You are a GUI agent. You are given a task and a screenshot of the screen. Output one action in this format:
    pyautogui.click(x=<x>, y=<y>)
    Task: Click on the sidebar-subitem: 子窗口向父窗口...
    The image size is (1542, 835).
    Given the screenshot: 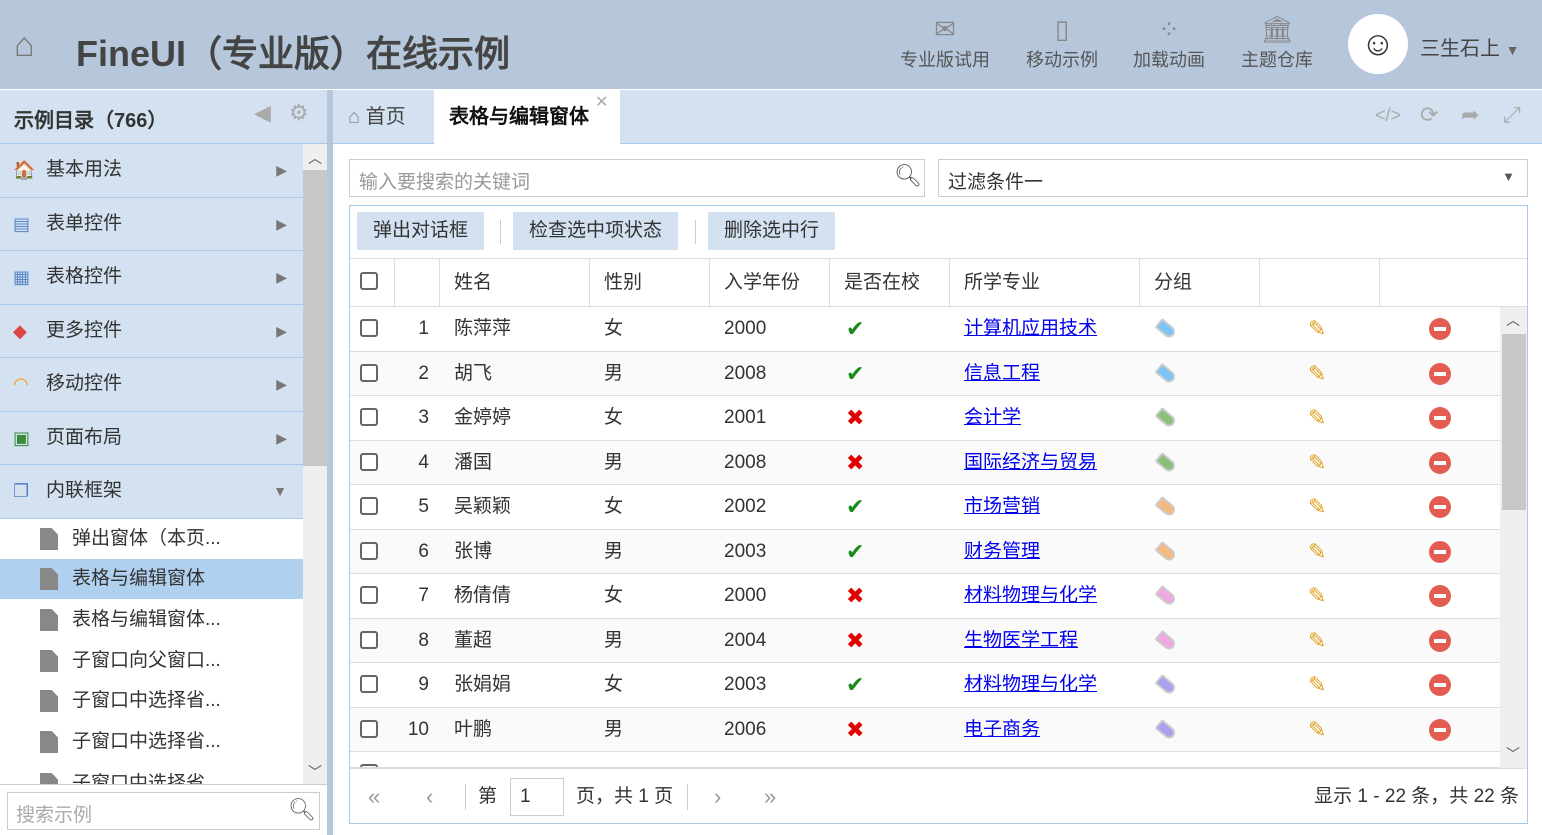 What is the action you would take?
    pyautogui.click(x=151, y=661)
    